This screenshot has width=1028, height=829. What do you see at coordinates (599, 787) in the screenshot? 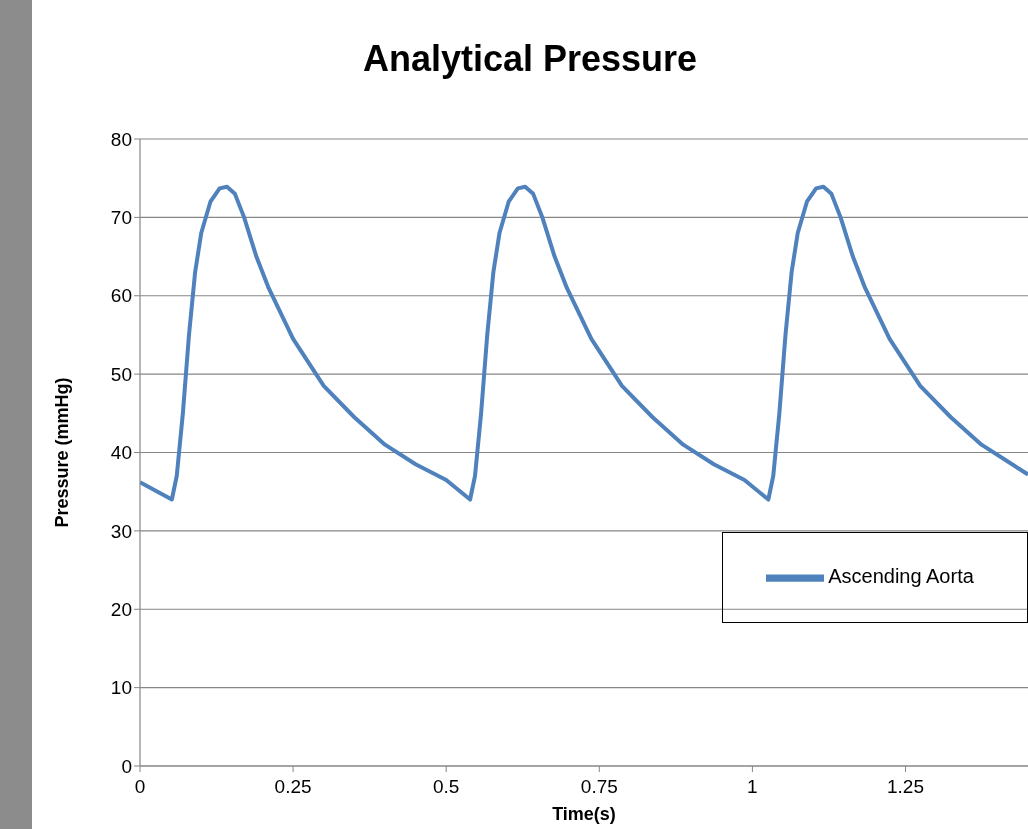
I see `x-tick-label: 0.75` at bounding box center [599, 787].